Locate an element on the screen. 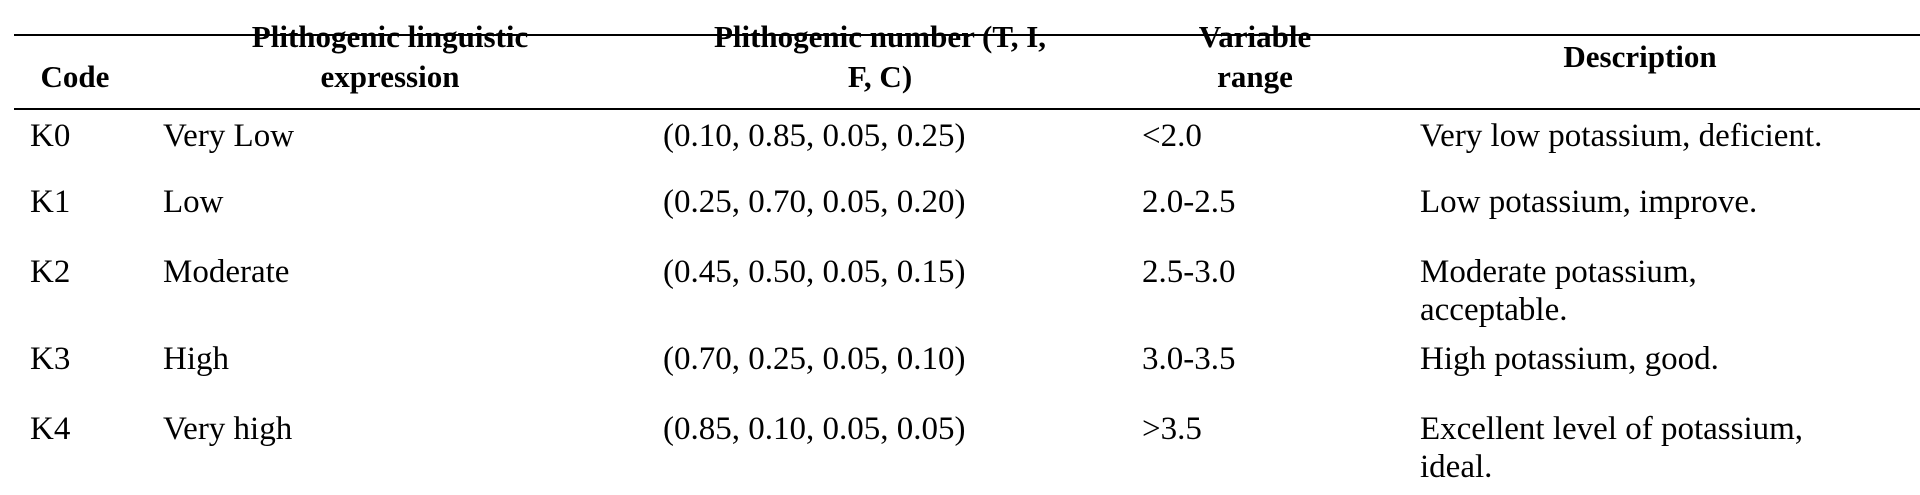 Image resolution: width=1920 pixels, height=495 pixels. row-expression: Moderate is located at coordinates (226, 272).